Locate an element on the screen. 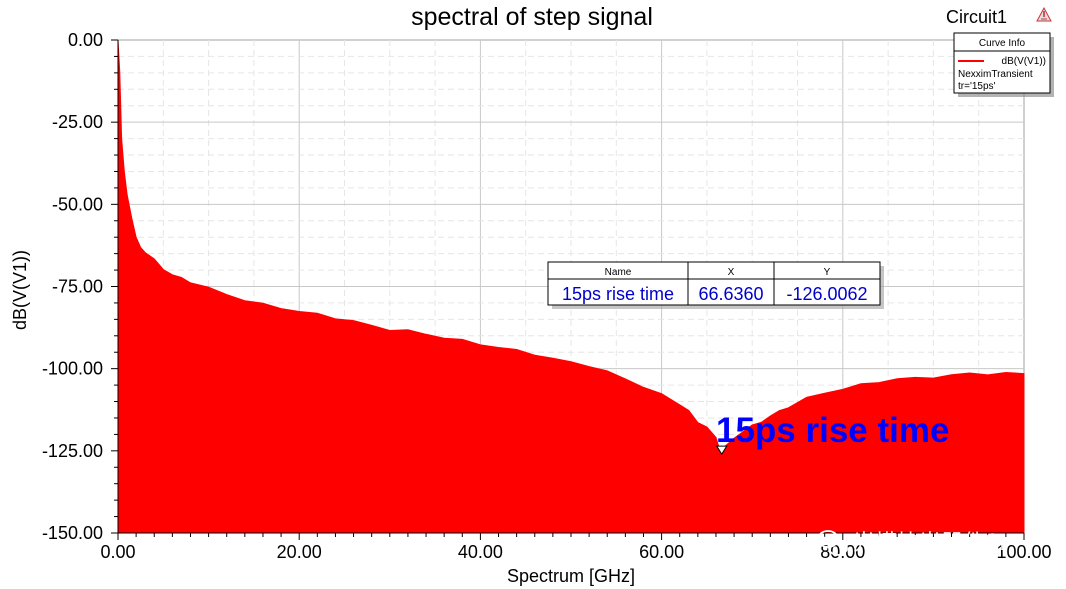  marker is located at coordinates (721, 450).